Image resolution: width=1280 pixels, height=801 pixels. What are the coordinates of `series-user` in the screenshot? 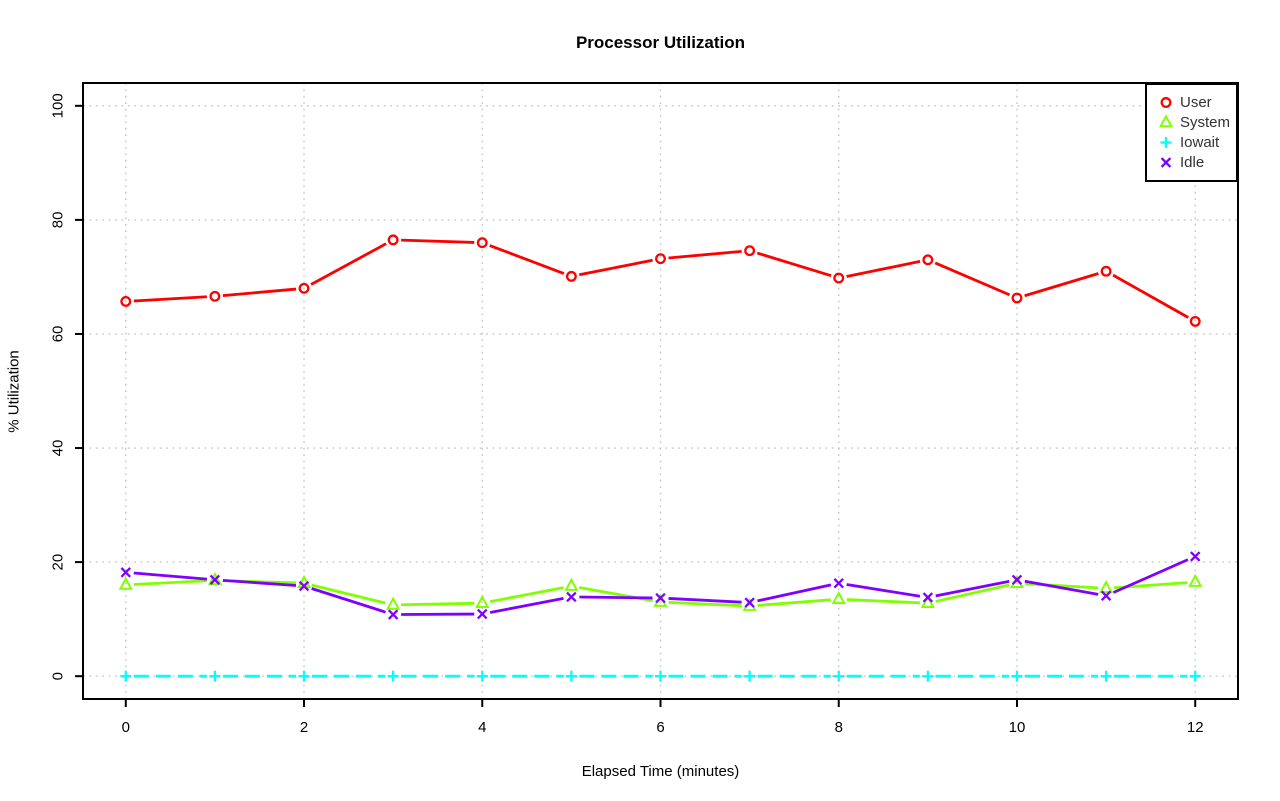 It's located at (660, 280).